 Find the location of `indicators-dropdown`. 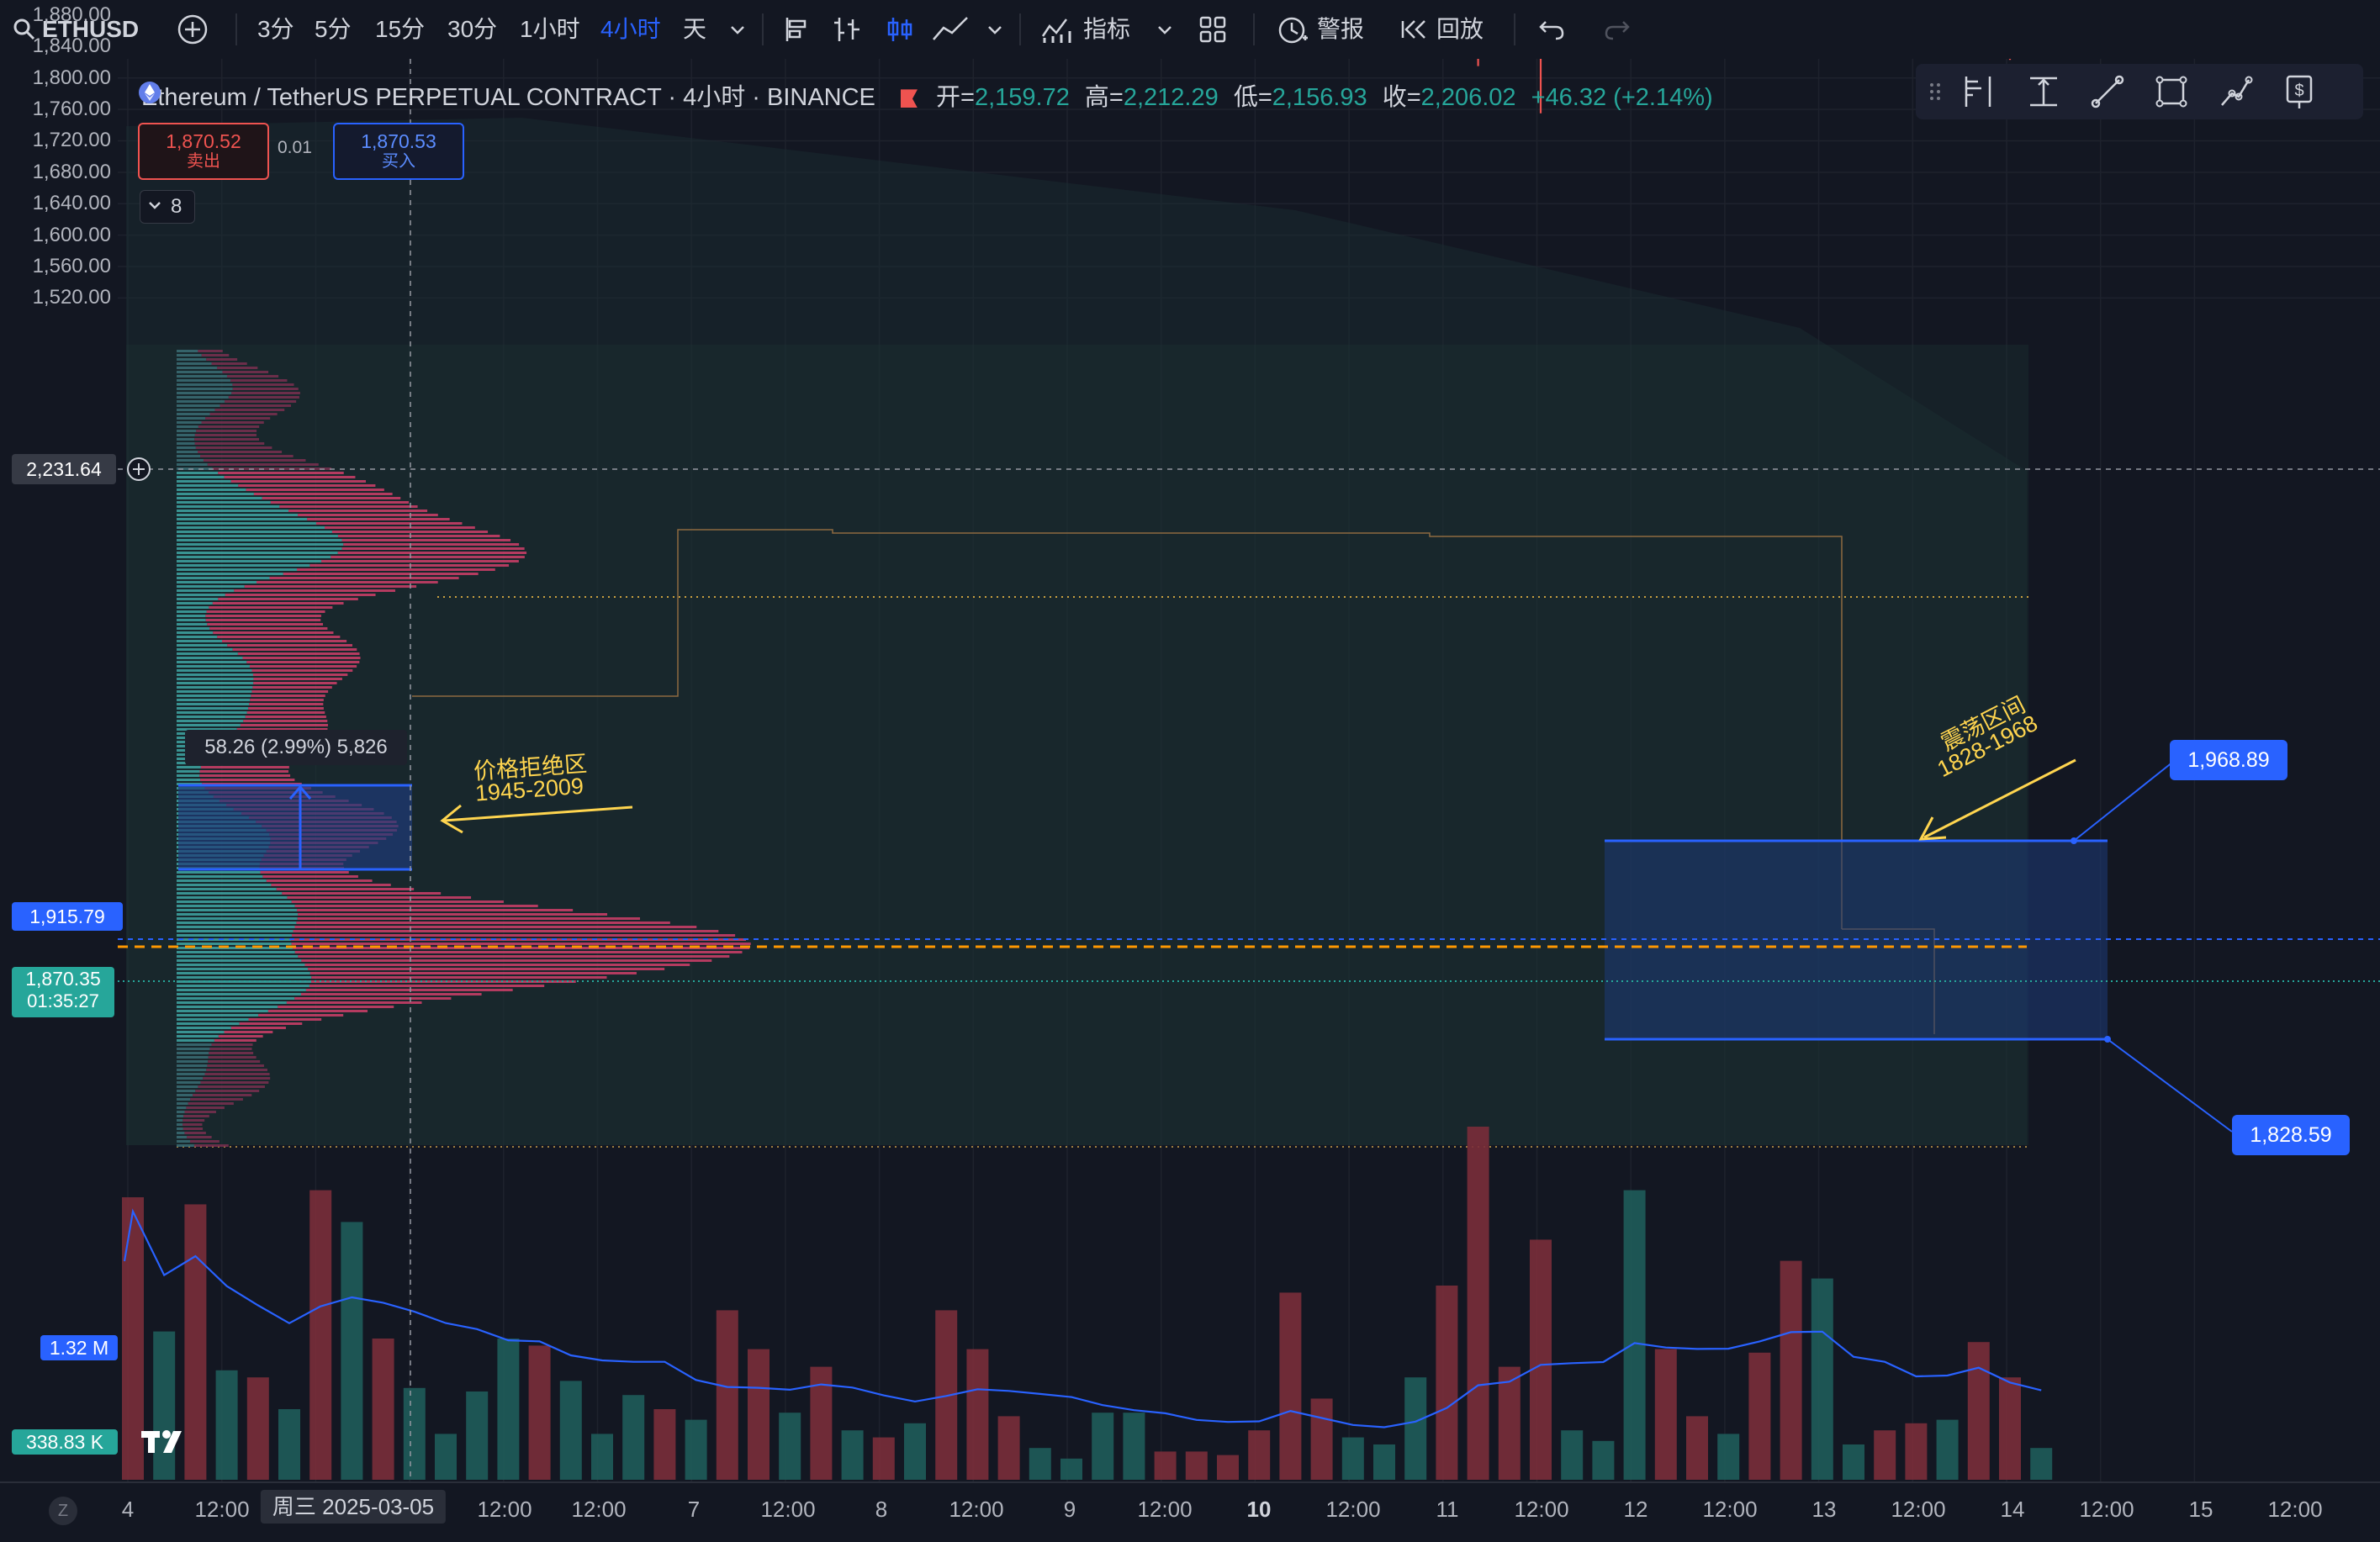

indicators-dropdown is located at coordinates (1165, 29).